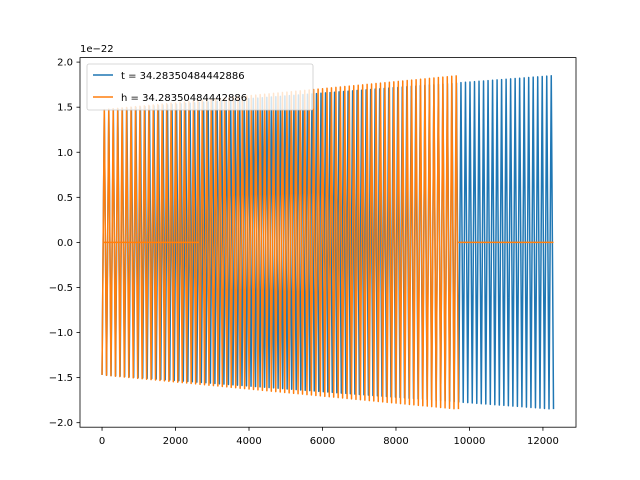  Describe the element at coordinates (61, 423) in the screenshot. I see `y-tick-label: −2.0` at that location.